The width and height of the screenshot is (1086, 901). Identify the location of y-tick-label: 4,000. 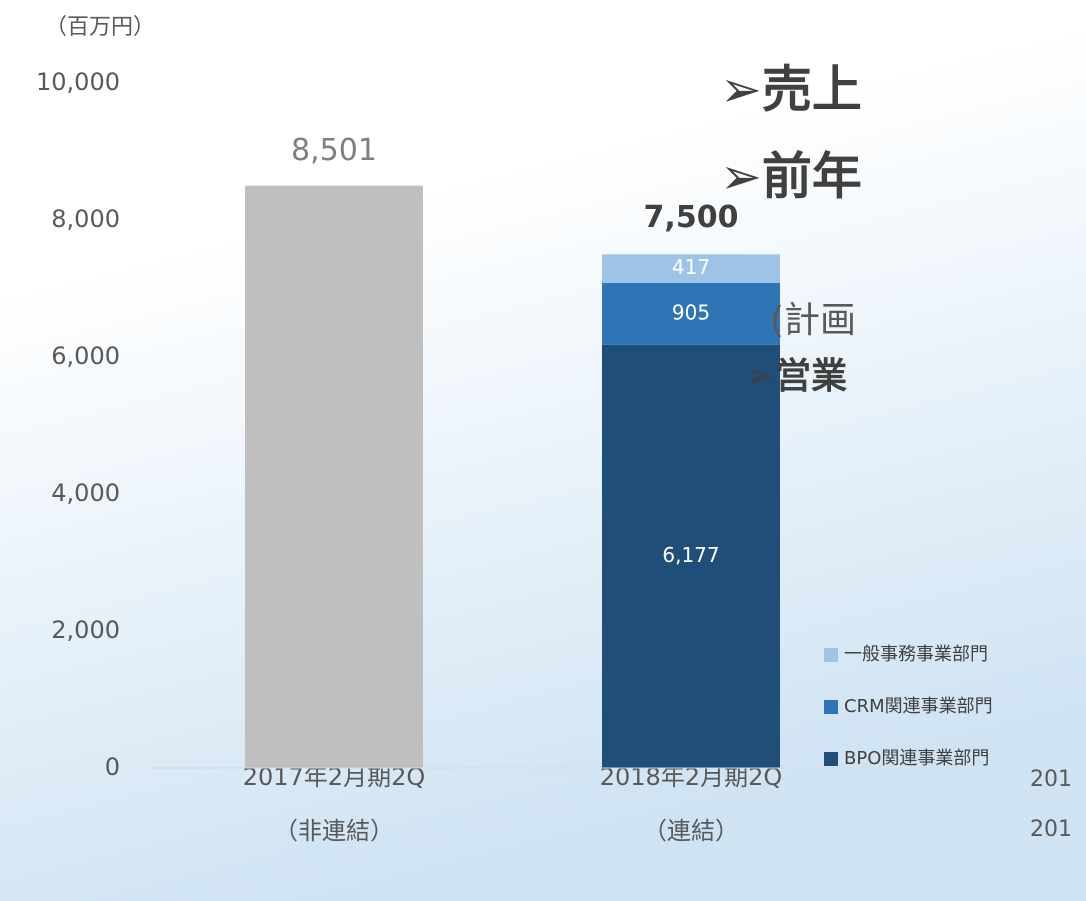
(85, 493).